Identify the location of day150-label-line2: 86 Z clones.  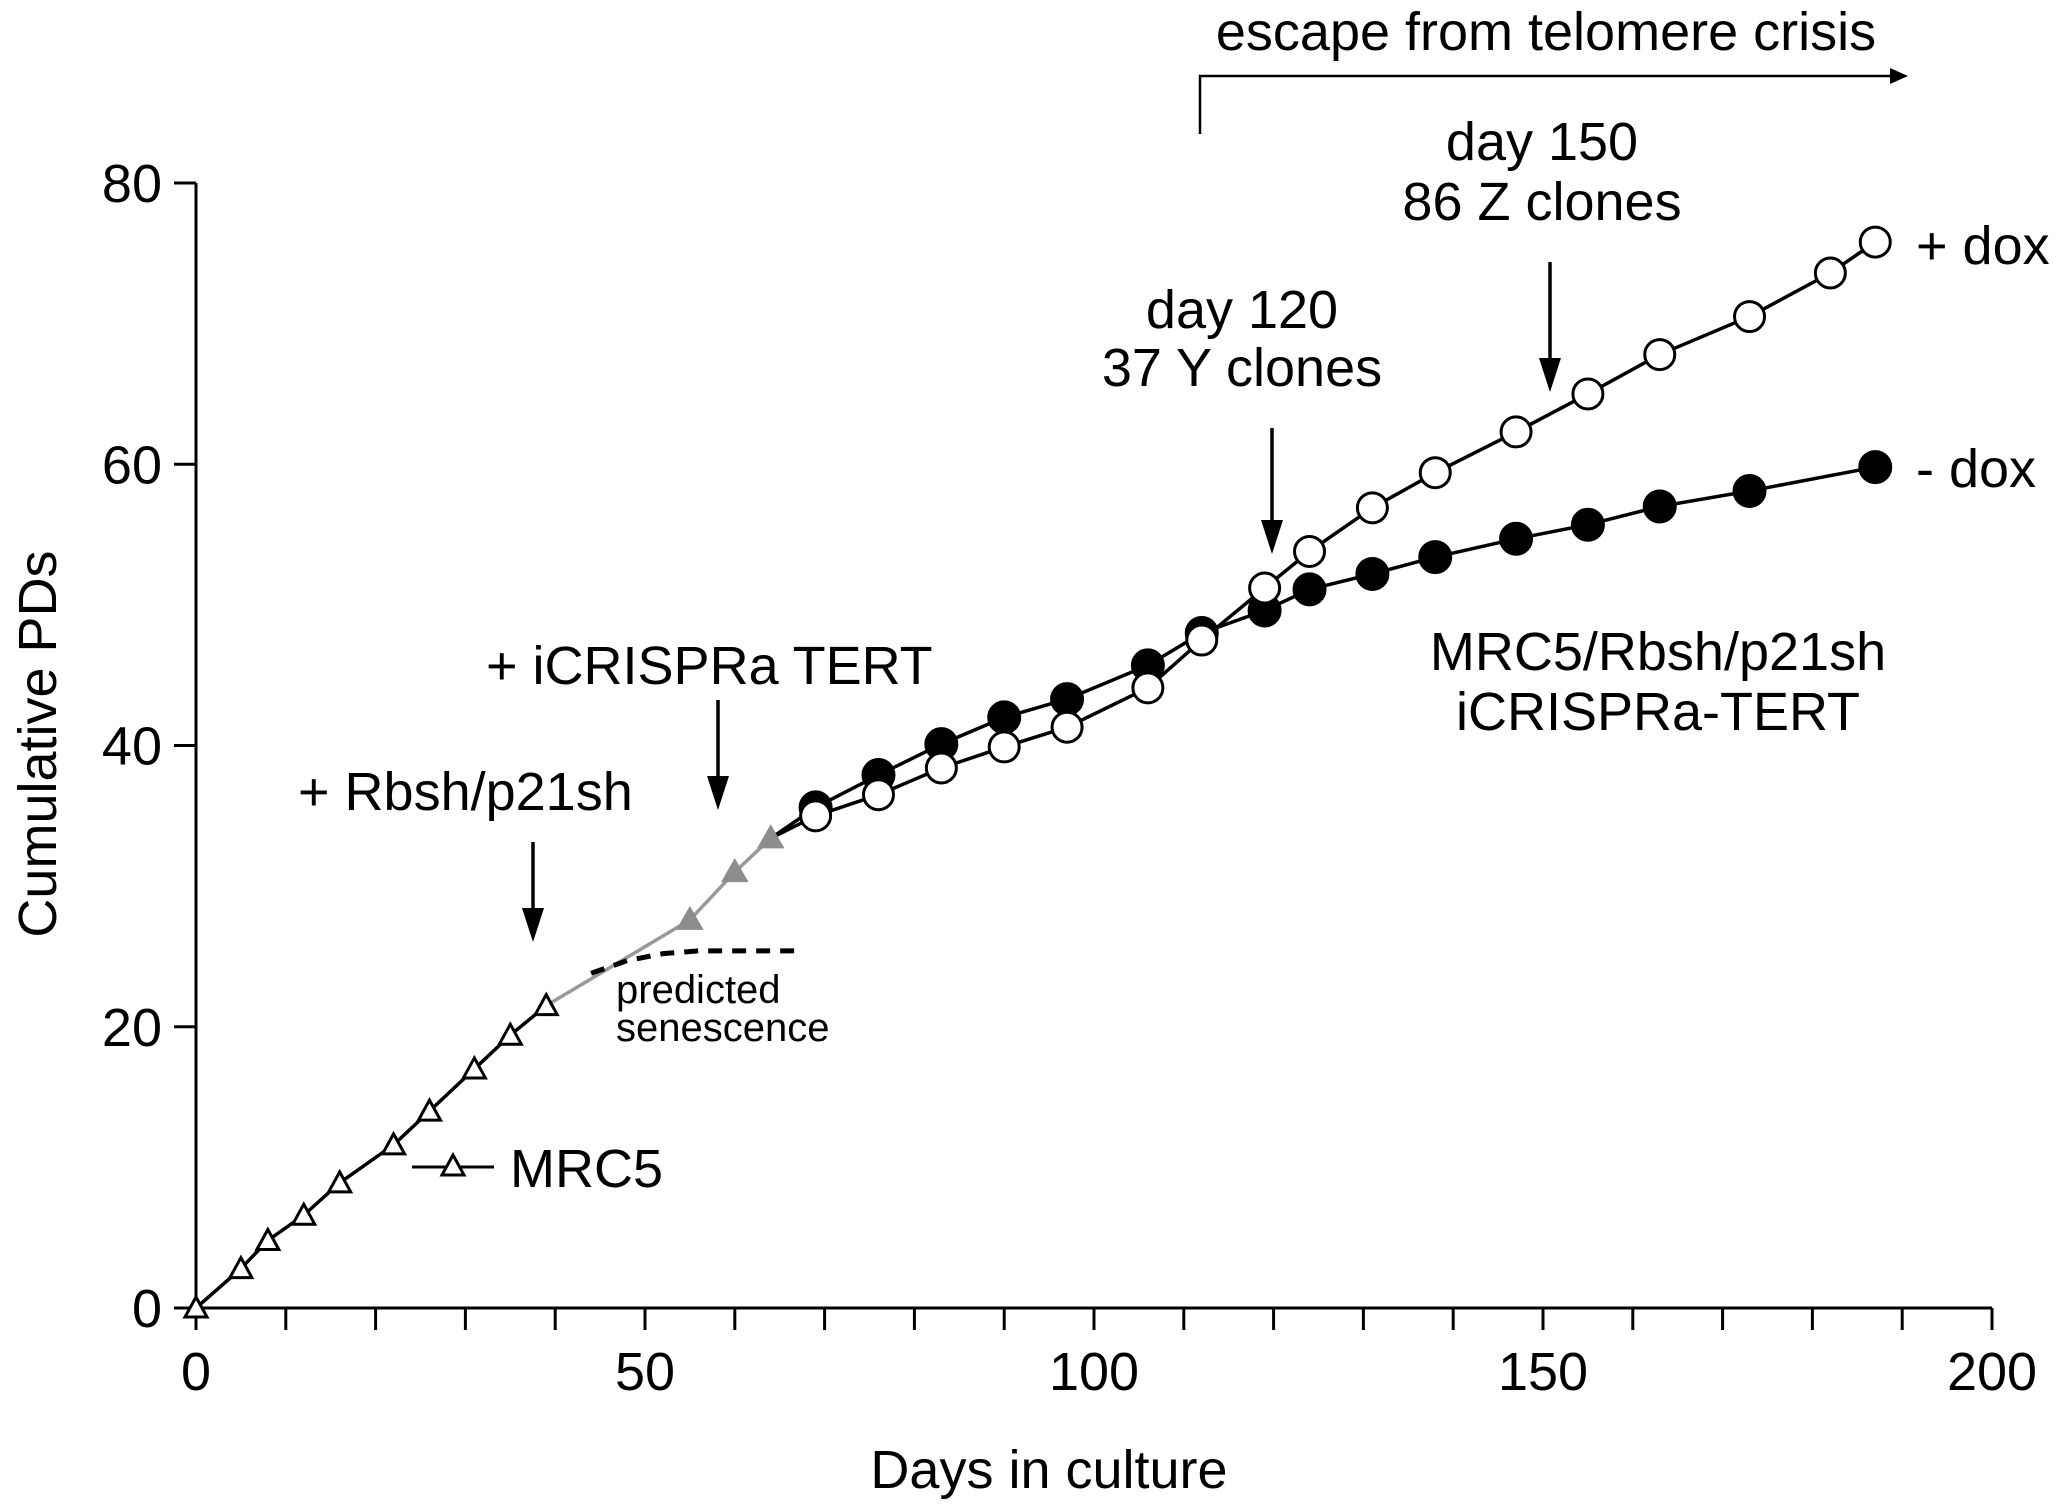
(1541, 202).